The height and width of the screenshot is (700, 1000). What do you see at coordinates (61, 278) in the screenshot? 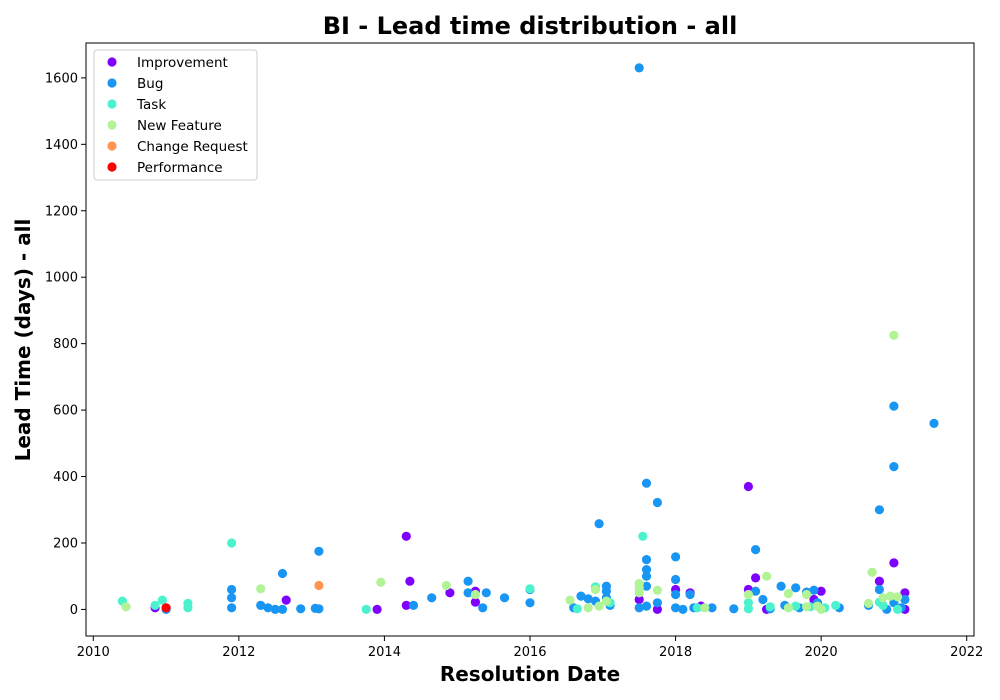
I see `y-tick-label: 1000` at bounding box center [61, 278].